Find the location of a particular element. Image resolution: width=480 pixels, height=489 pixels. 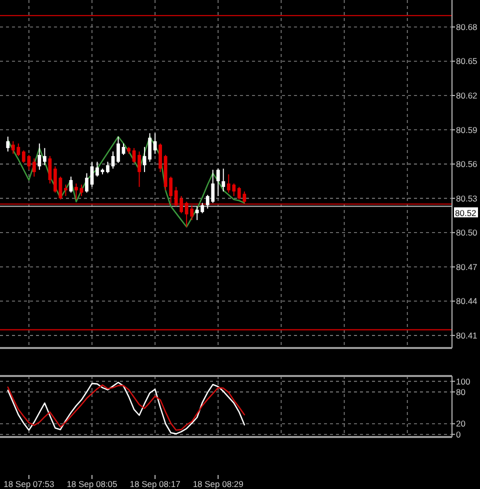

y-tick-label: 80.41 is located at coordinates (467, 335).